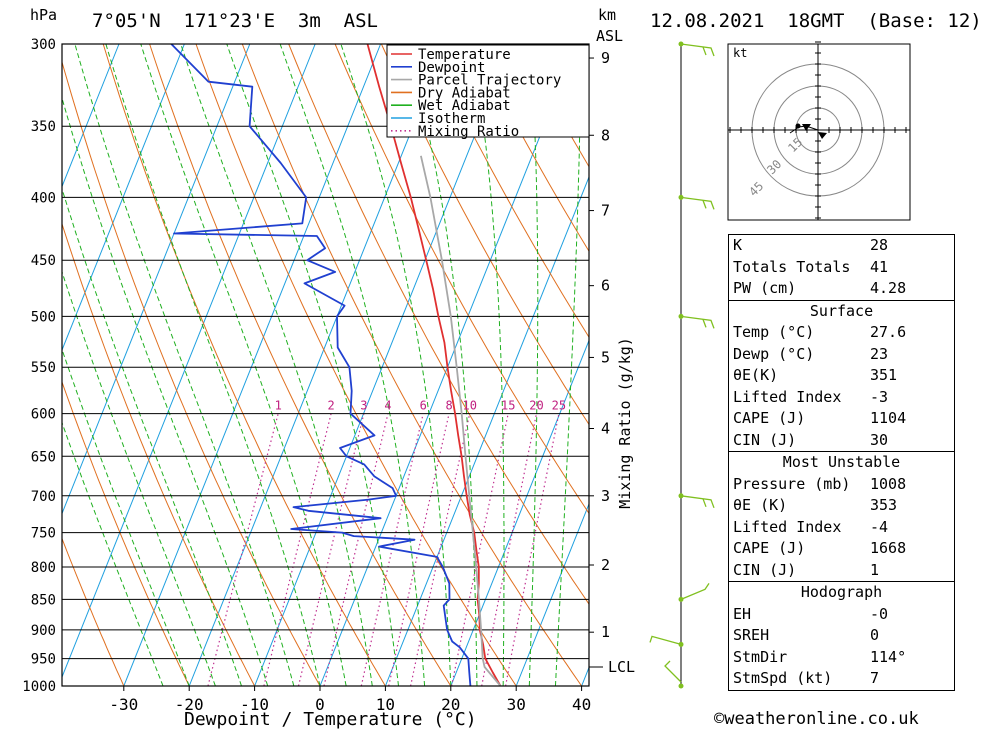  I want to click on header-hpa: hPa, so click(44, 15).